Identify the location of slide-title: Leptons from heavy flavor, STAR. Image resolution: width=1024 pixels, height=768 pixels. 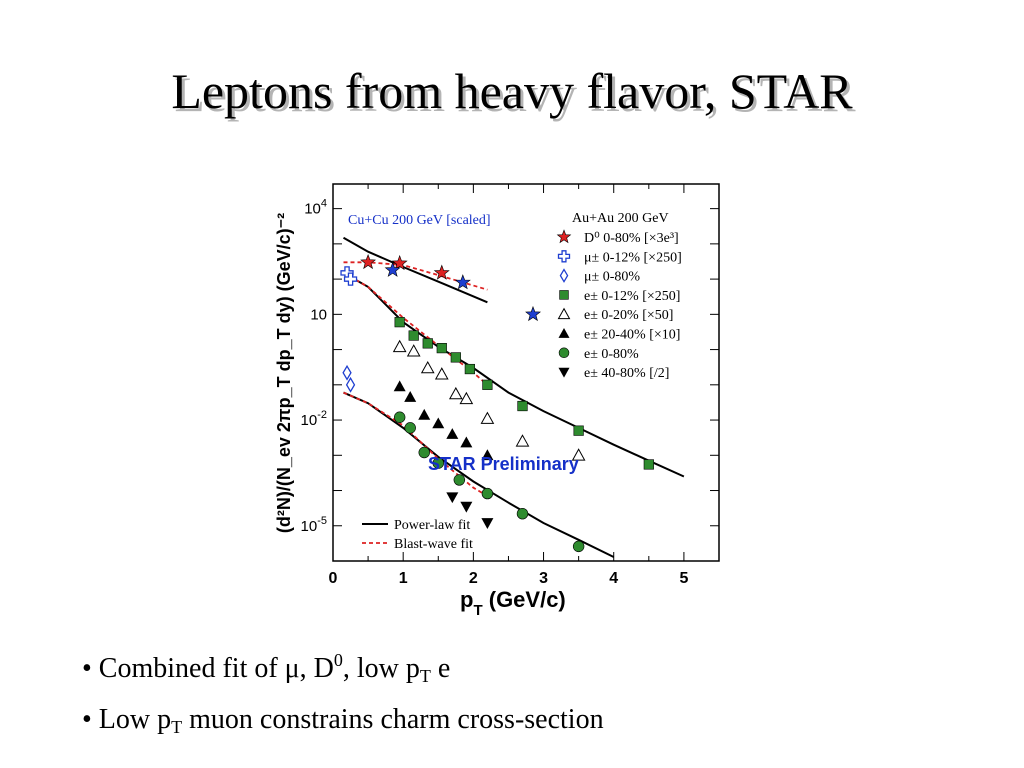
(512, 91).